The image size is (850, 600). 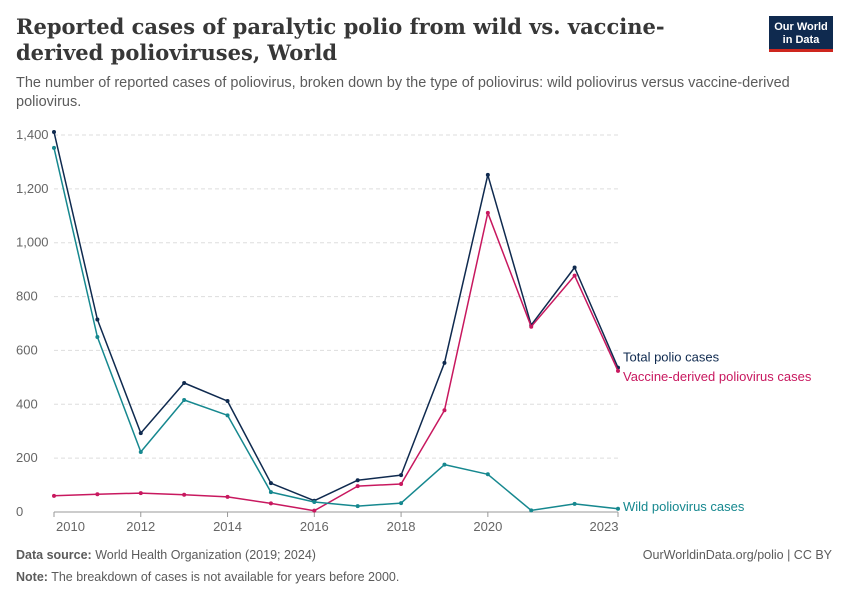 What do you see at coordinates (27, 349) in the screenshot?
I see `y-tick-label: 600` at bounding box center [27, 349].